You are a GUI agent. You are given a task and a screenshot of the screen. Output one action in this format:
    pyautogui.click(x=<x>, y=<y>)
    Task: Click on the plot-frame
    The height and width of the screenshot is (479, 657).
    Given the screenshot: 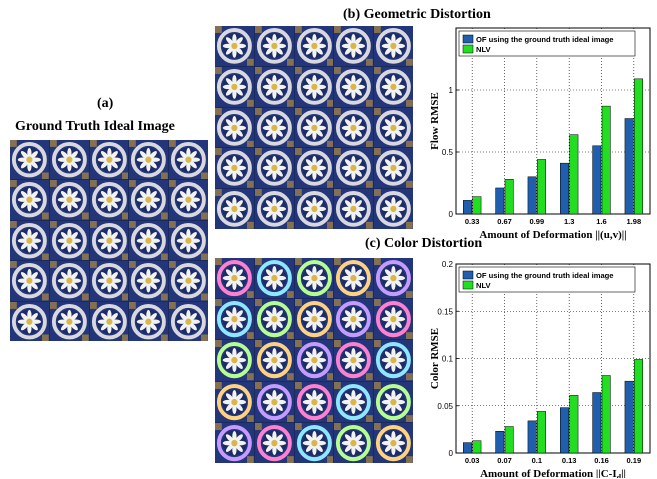 What is the action you would take?
    pyautogui.click(x=553, y=121)
    